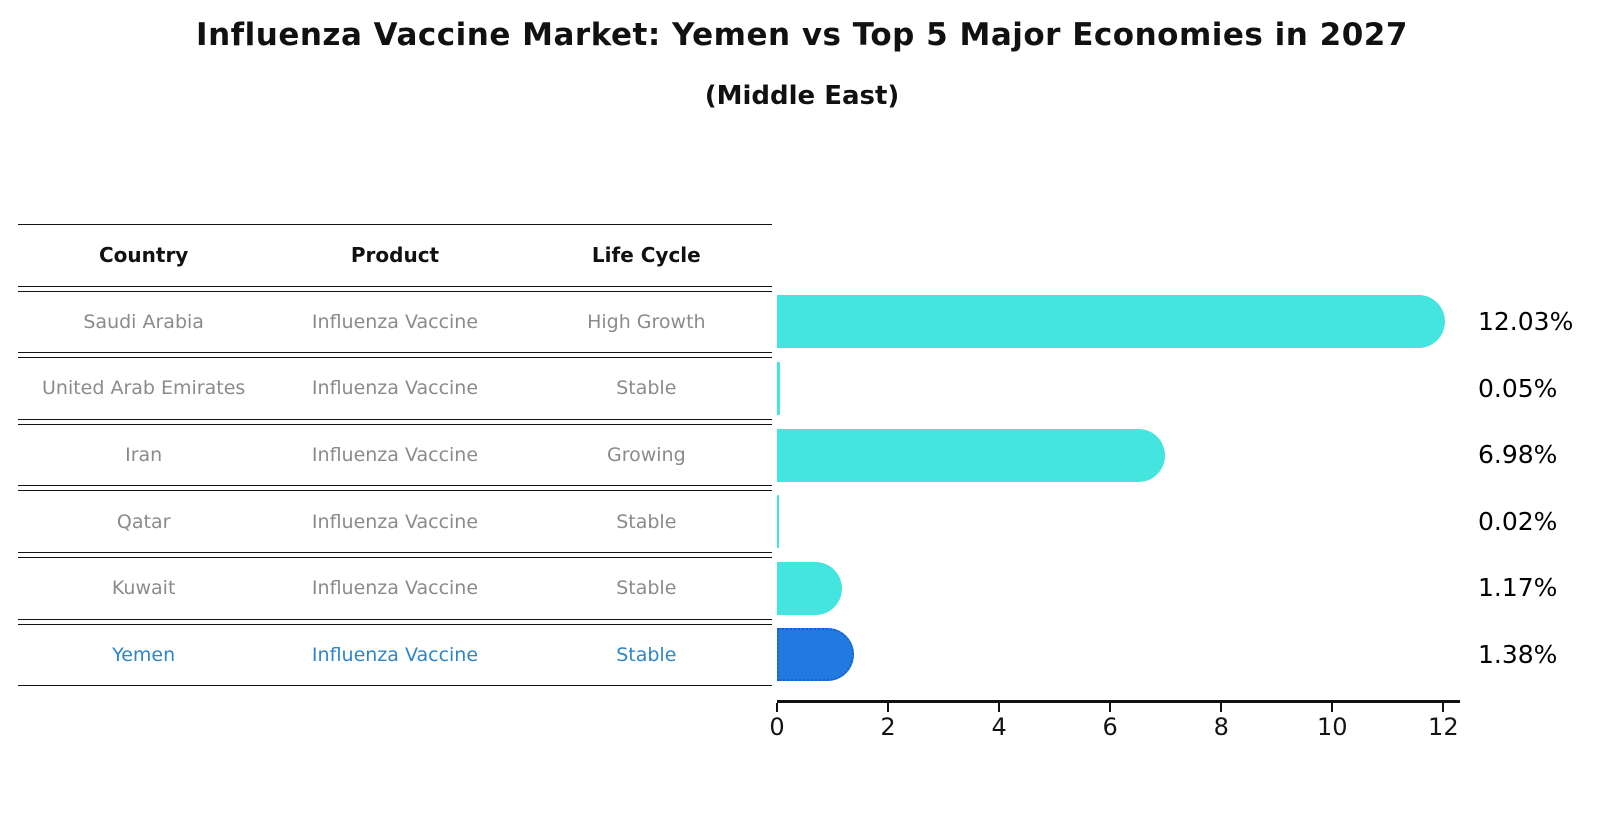 The image size is (1604, 823). Describe the element at coordinates (815, 655) in the screenshot. I see `highlight-bar` at that location.